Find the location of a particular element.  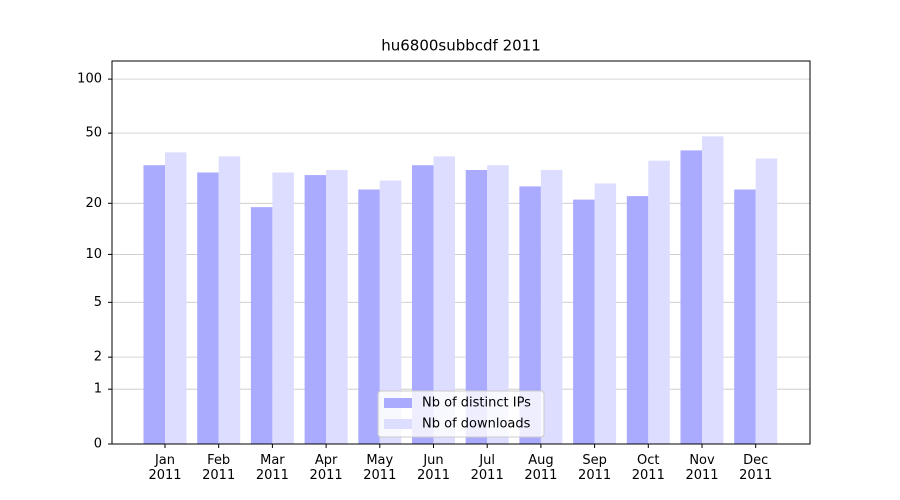

x-tick-label: Dec 2011 is located at coordinates (756, 468).